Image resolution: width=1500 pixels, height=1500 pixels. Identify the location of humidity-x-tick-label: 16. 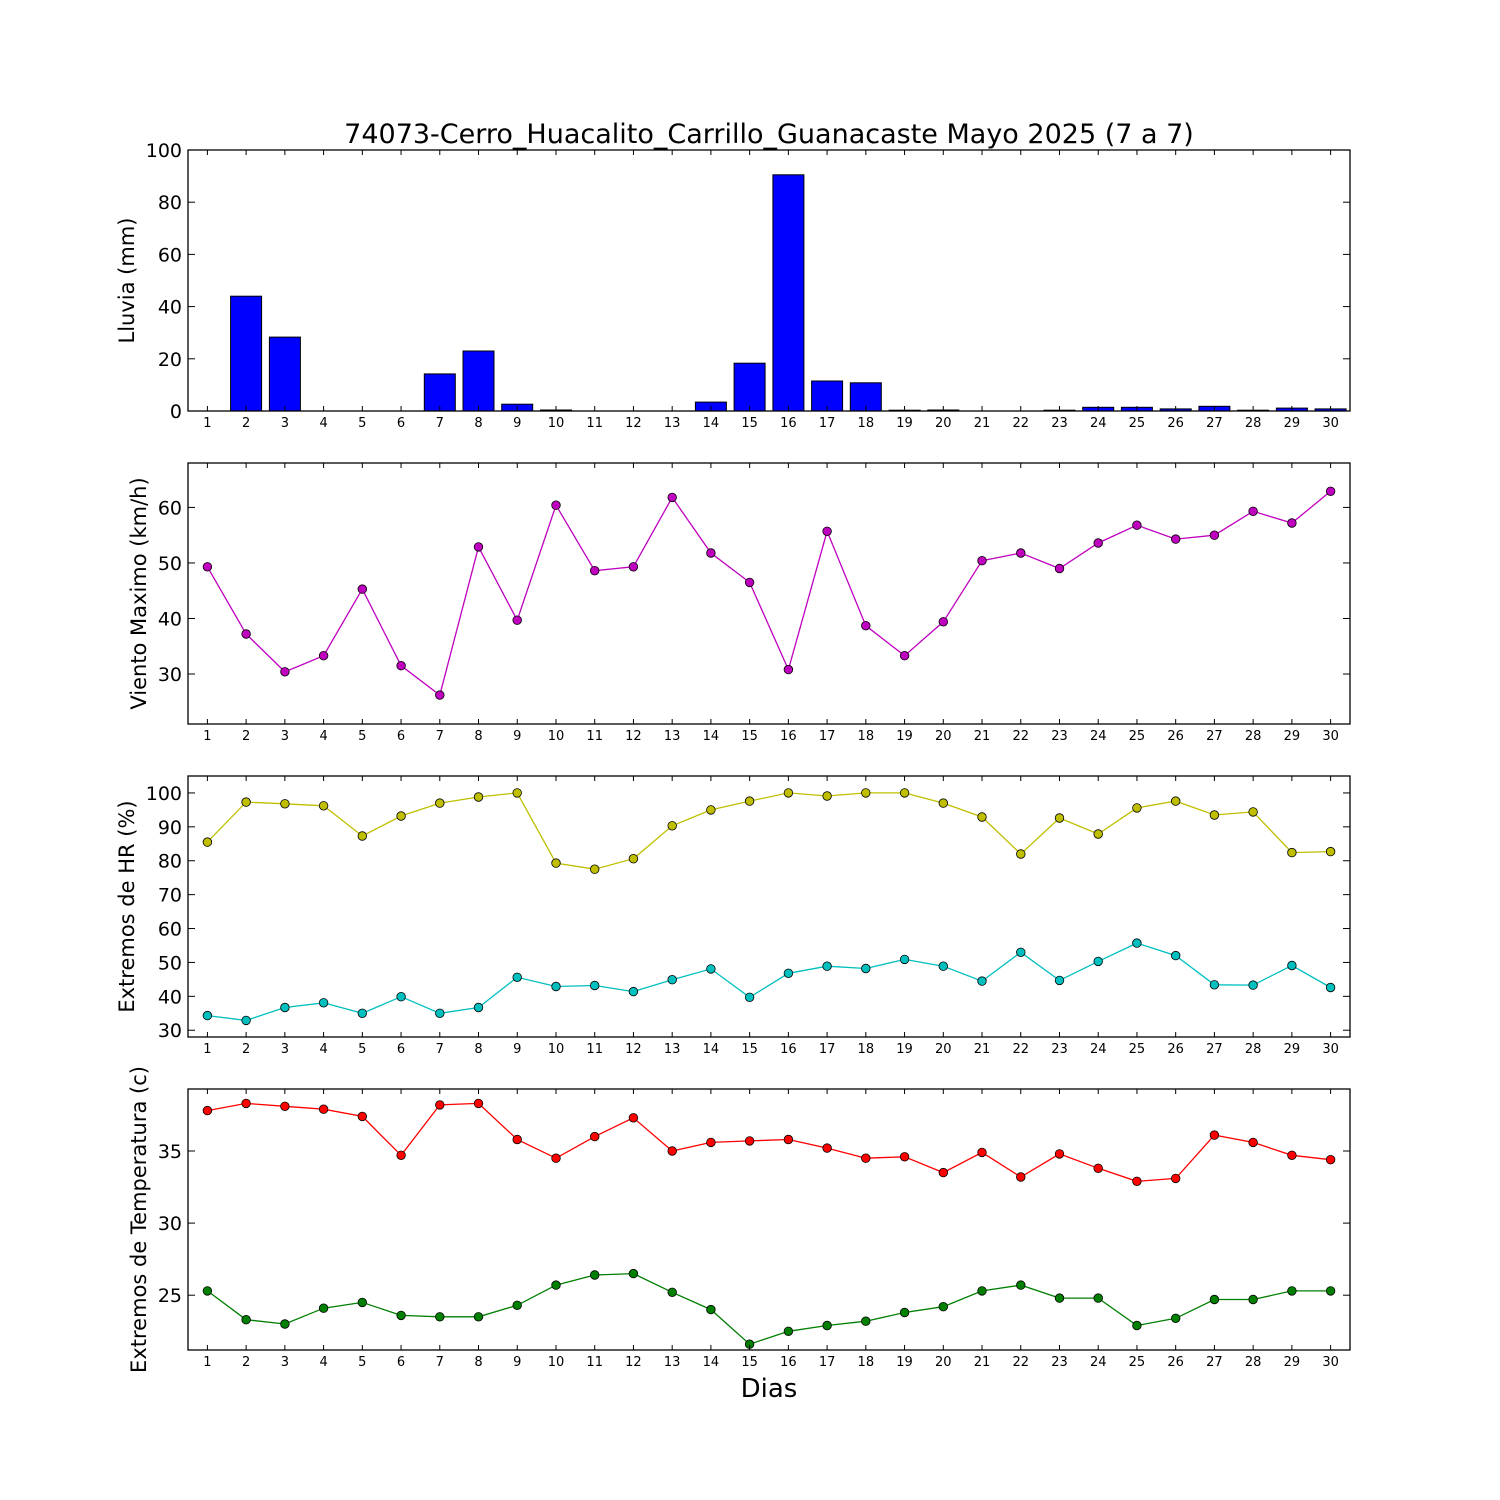
(788, 1049).